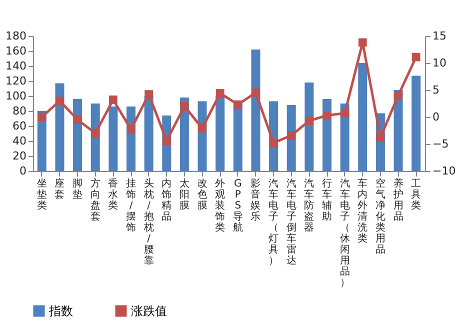 Image resolution: width=475 pixels, height=330 pixels. What do you see at coordinates (291, 222) in the screenshot?
I see `x-tick-label: 汽车电子倒车雷达` at bounding box center [291, 222].